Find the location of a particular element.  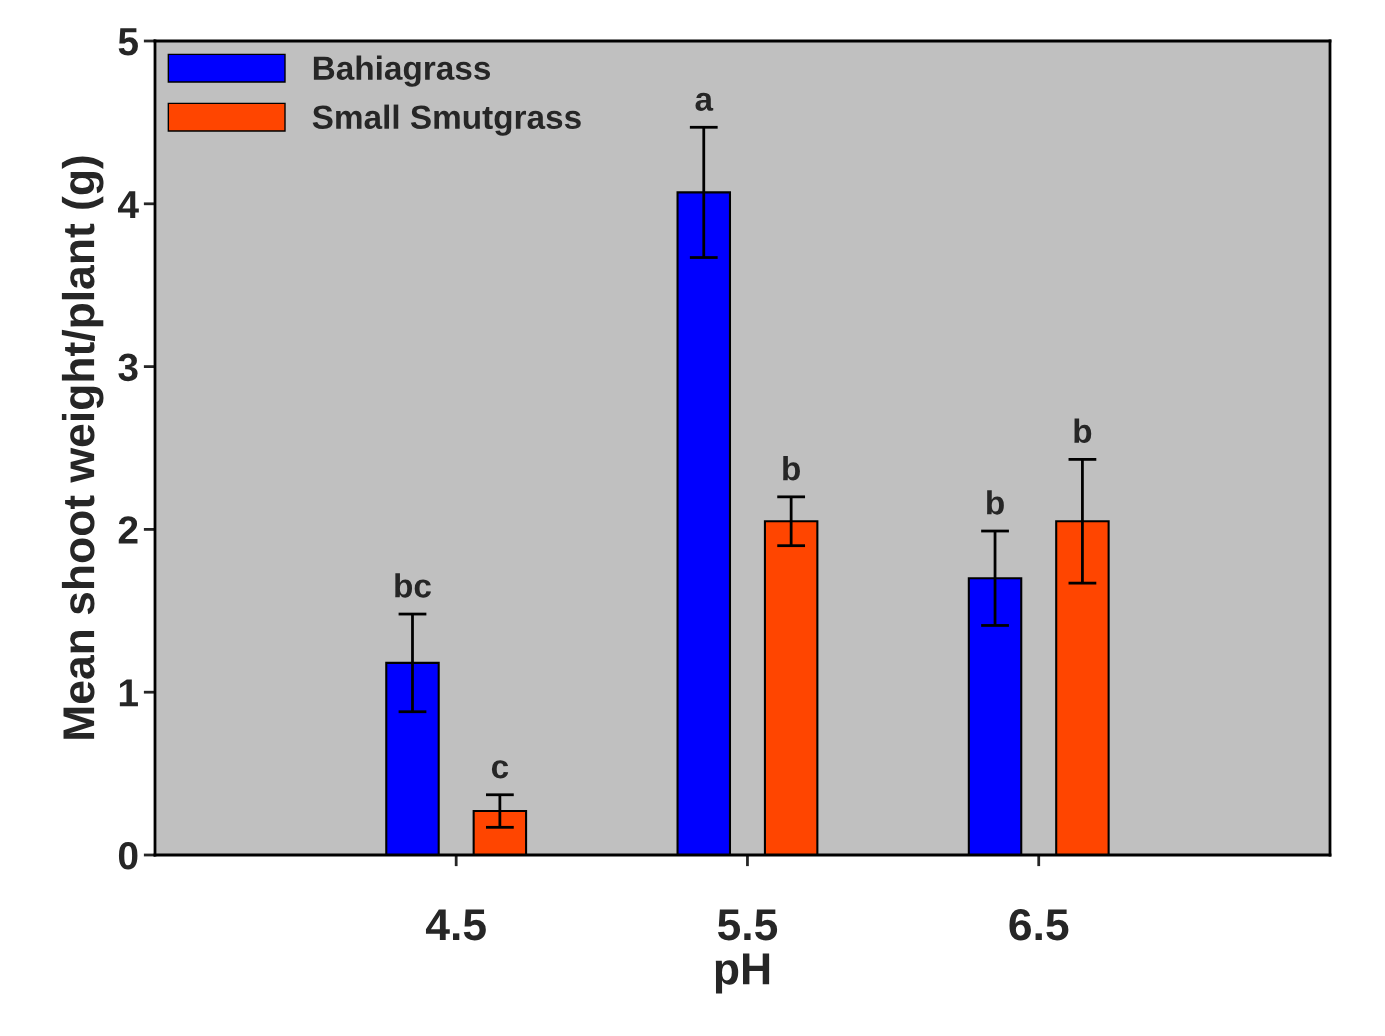

y-tick-label: 3 is located at coordinates (128, 367).